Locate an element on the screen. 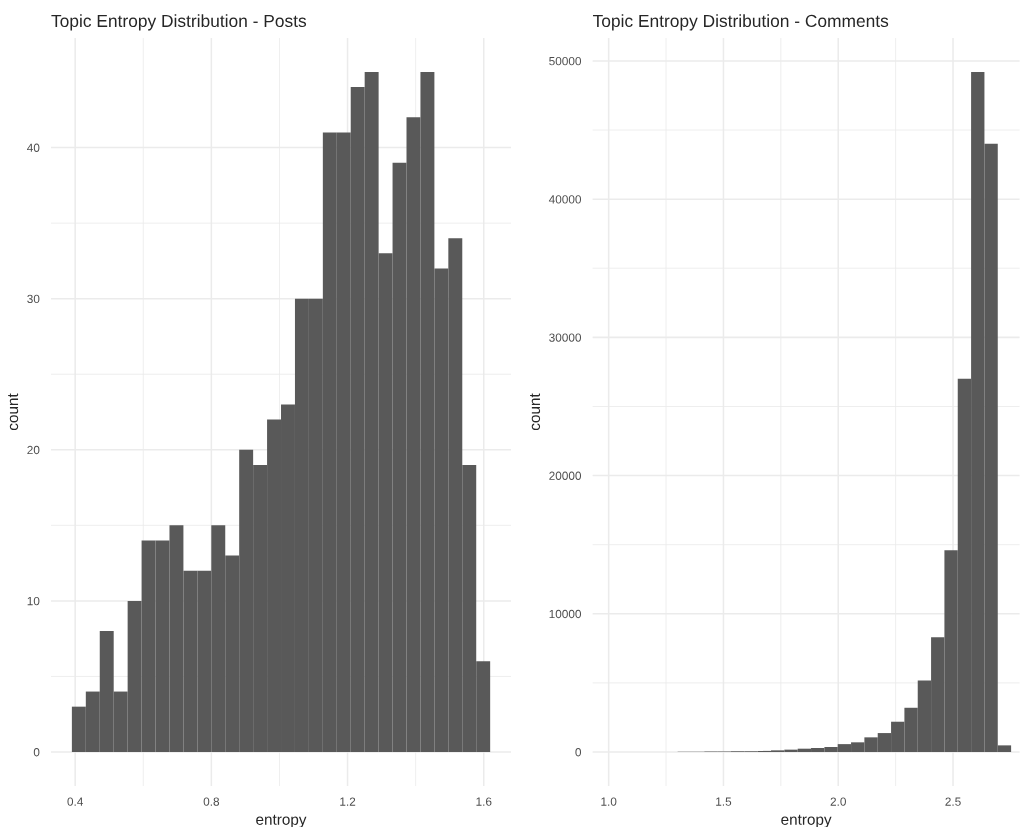 This screenshot has height=827, width=1020. y-tick-label: 10 is located at coordinates (33, 601).